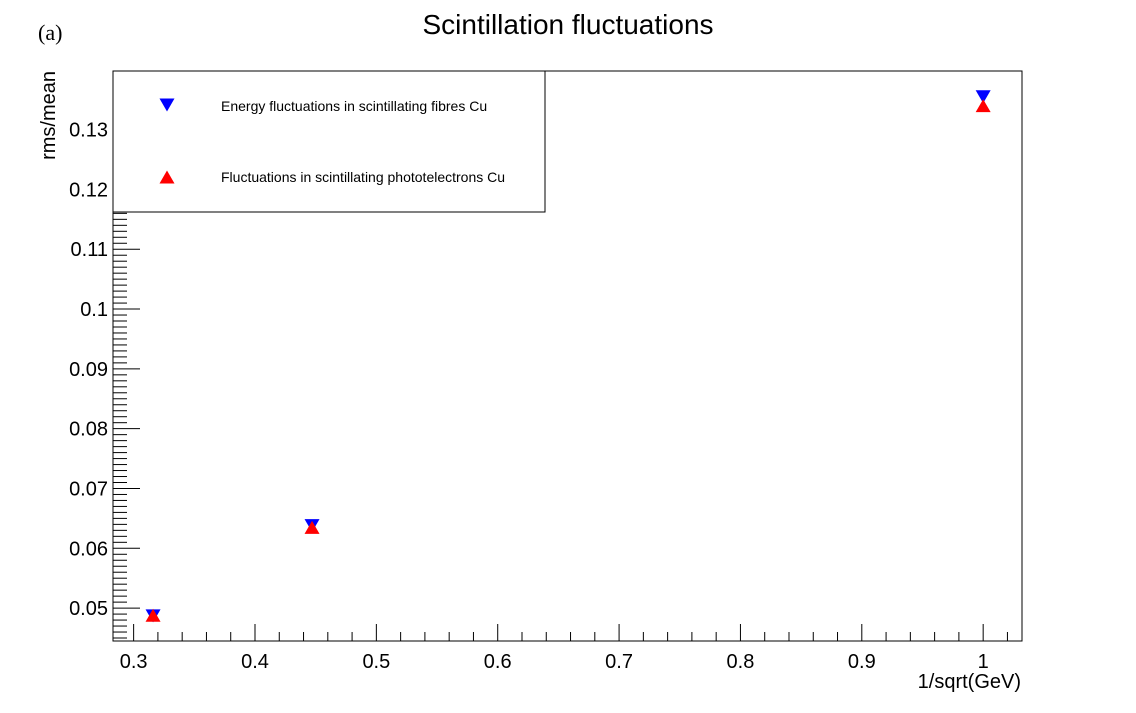  I want to click on legend-box, so click(329, 141).